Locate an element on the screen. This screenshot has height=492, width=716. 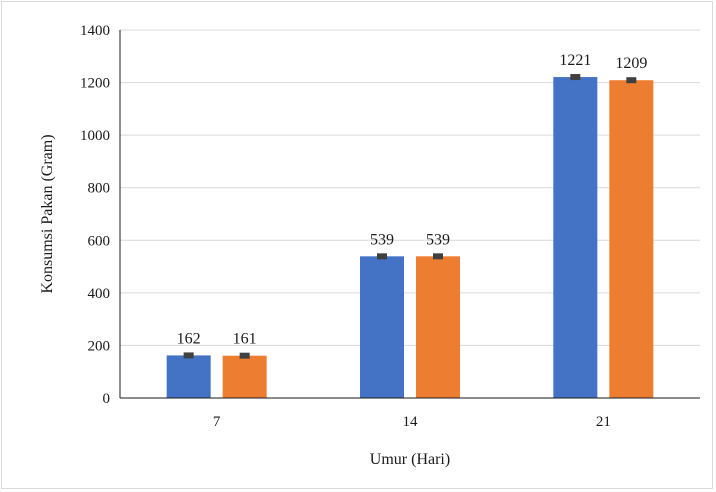
y-tick-label: 400 is located at coordinates (99, 294).